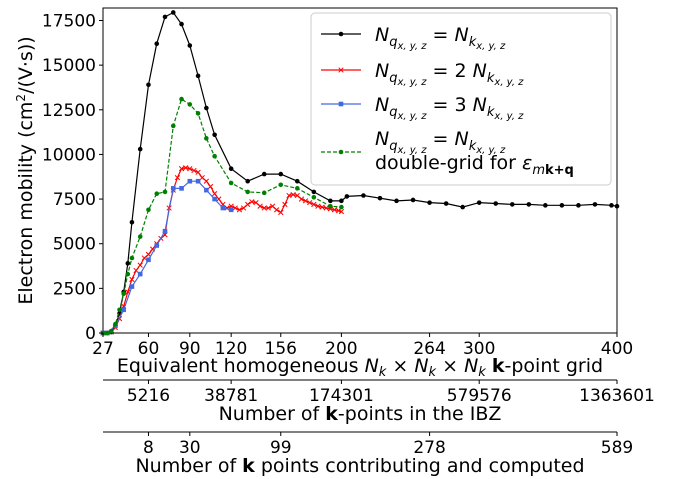 Image resolution: width=674 pixels, height=479 pixels. What do you see at coordinates (479, 396) in the screenshot?
I see `secondary-tick-label: 579576` at bounding box center [479, 396].